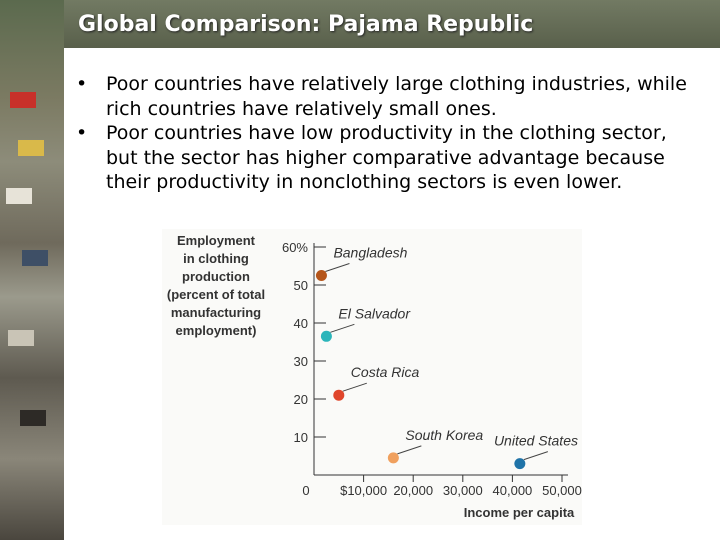 The height and width of the screenshot is (540, 720). Describe the element at coordinates (463, 490) in the screenshot. I see `x-tick-label: 30,000` at that location.